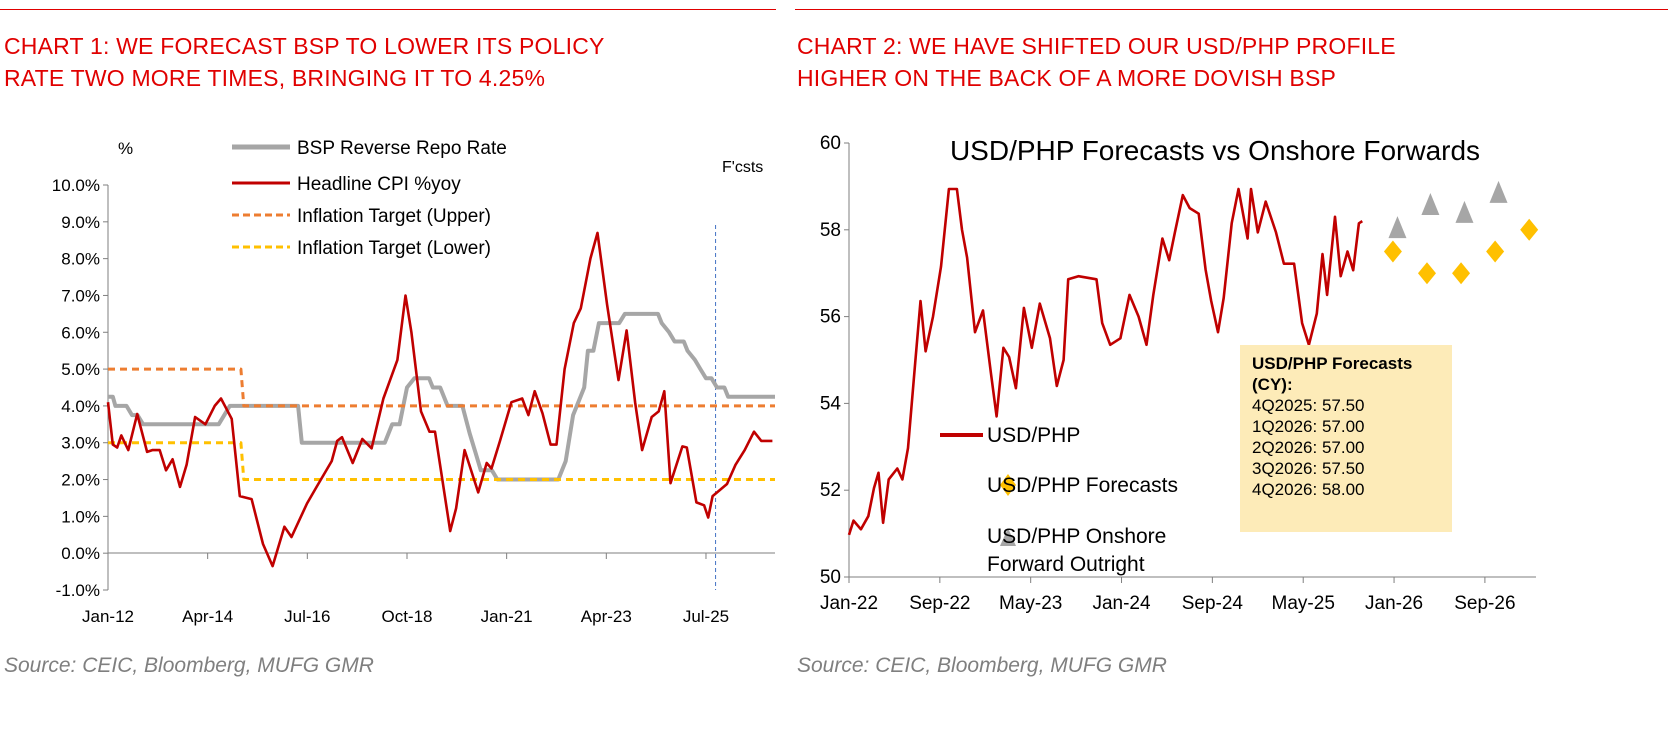 The width and height of the screenshot is (1668, 745). What do you see at coordinates (1308, 405) in the screenshot?
I see `forecast-line: 4Q2025: 57.50` at bounding box center [1308, 405].